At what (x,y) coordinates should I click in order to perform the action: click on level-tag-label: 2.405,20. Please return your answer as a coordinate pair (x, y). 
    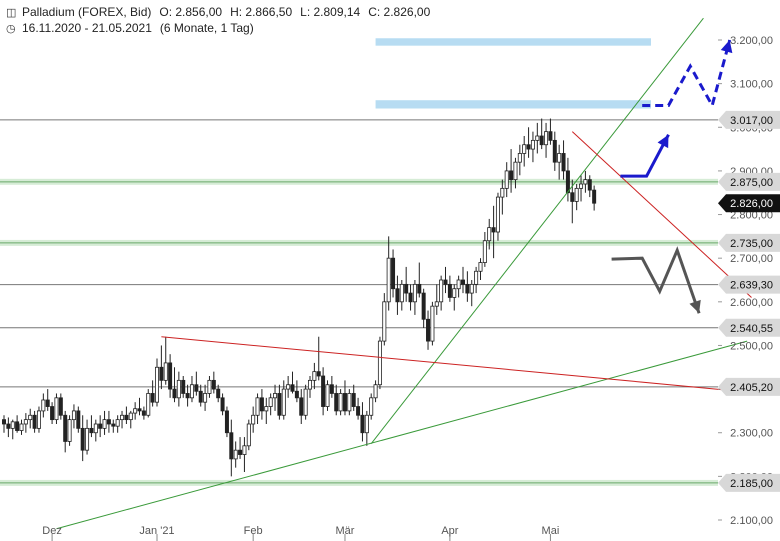
    Looking at the image, I should click on (751, 388).